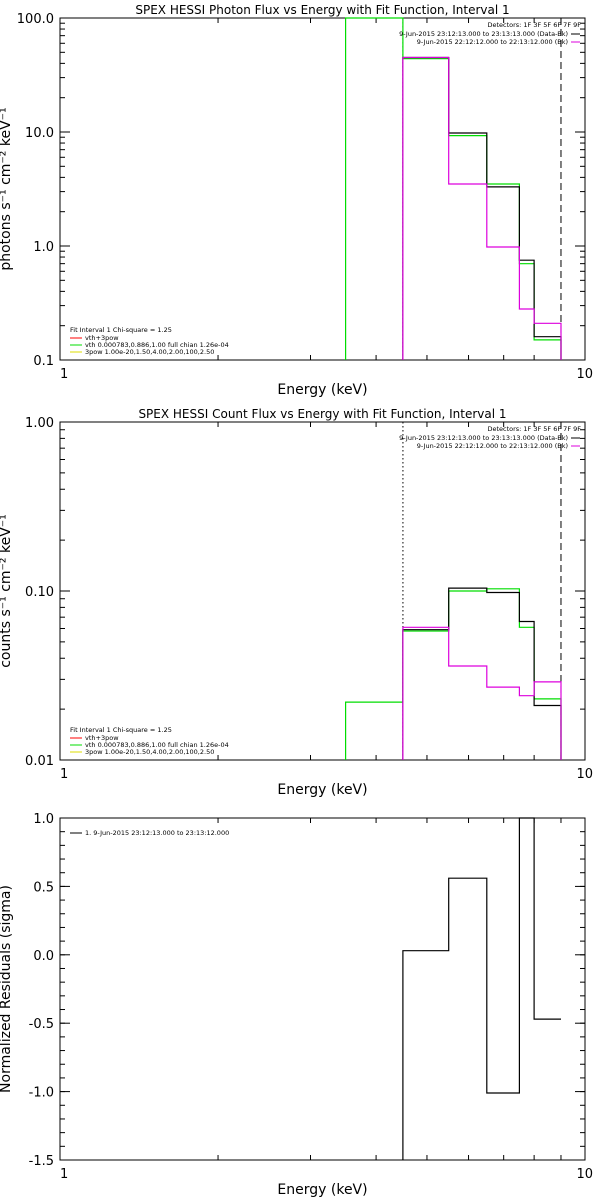 This screenshot has width=600, height=1200. I want to click on y-tick-label: -0.5, so click(41, 1024).